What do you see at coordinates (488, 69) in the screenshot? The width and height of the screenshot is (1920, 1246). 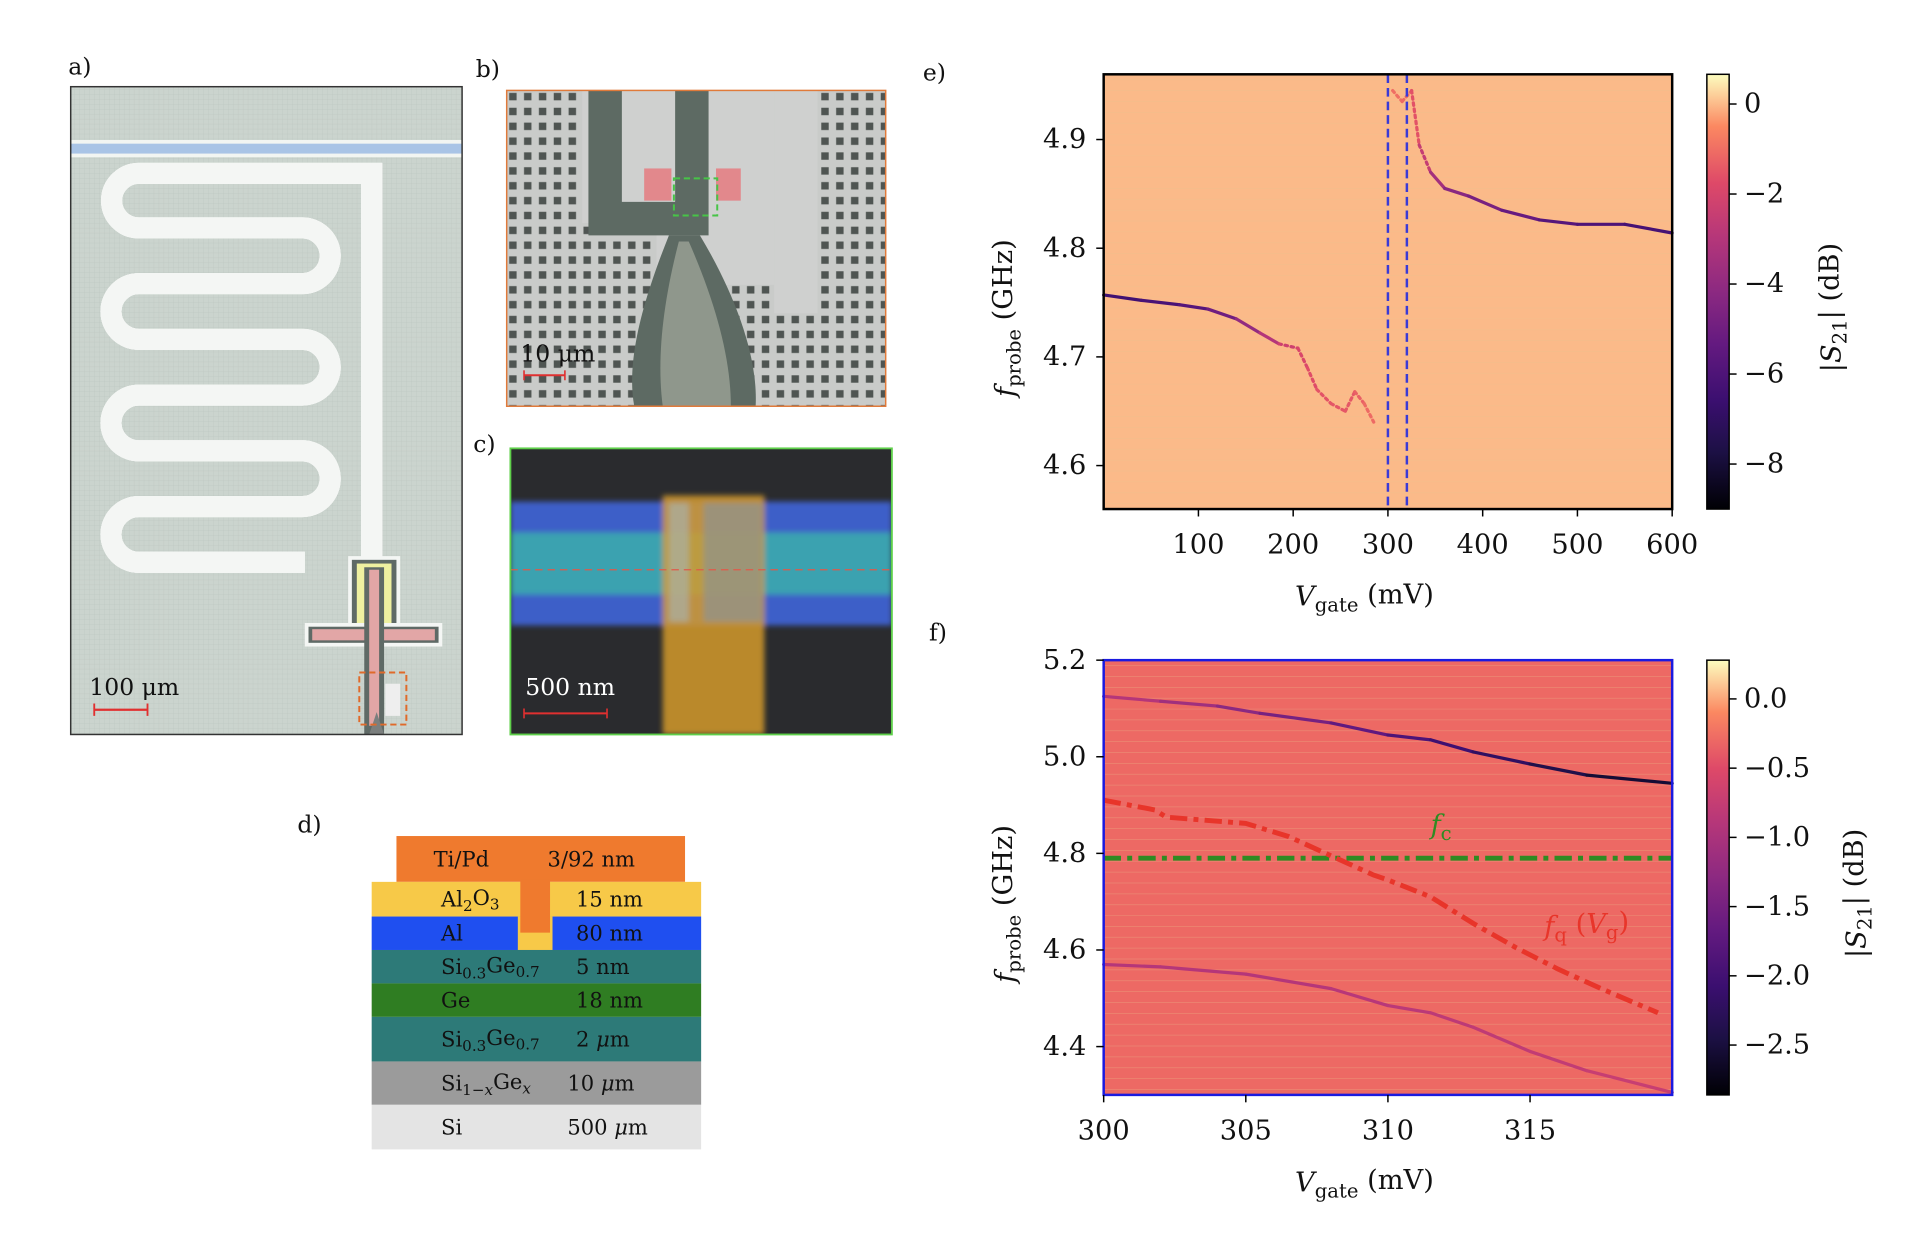 I see `panel-label-b: b)` at bounding box center [488, 69].